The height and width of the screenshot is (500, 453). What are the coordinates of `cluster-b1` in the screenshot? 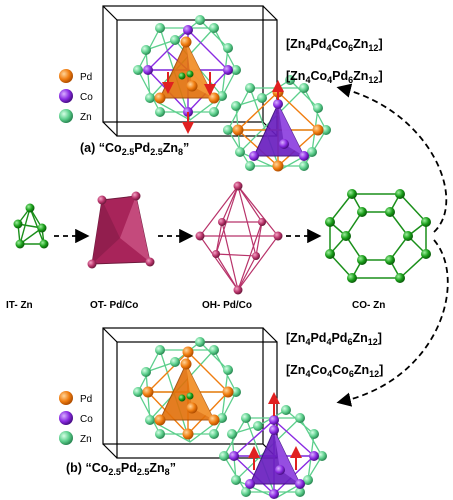 It's located at (187, 390).